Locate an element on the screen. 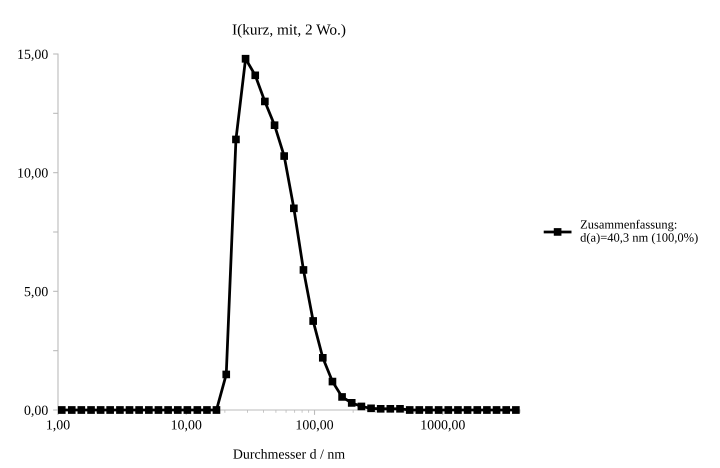 Image resolution: width=720 pixels, height=468 pixels. legend-label: Zusammenfassung: d(a)=40,3 nm (100,0%) is located at coordinates (639, 232).